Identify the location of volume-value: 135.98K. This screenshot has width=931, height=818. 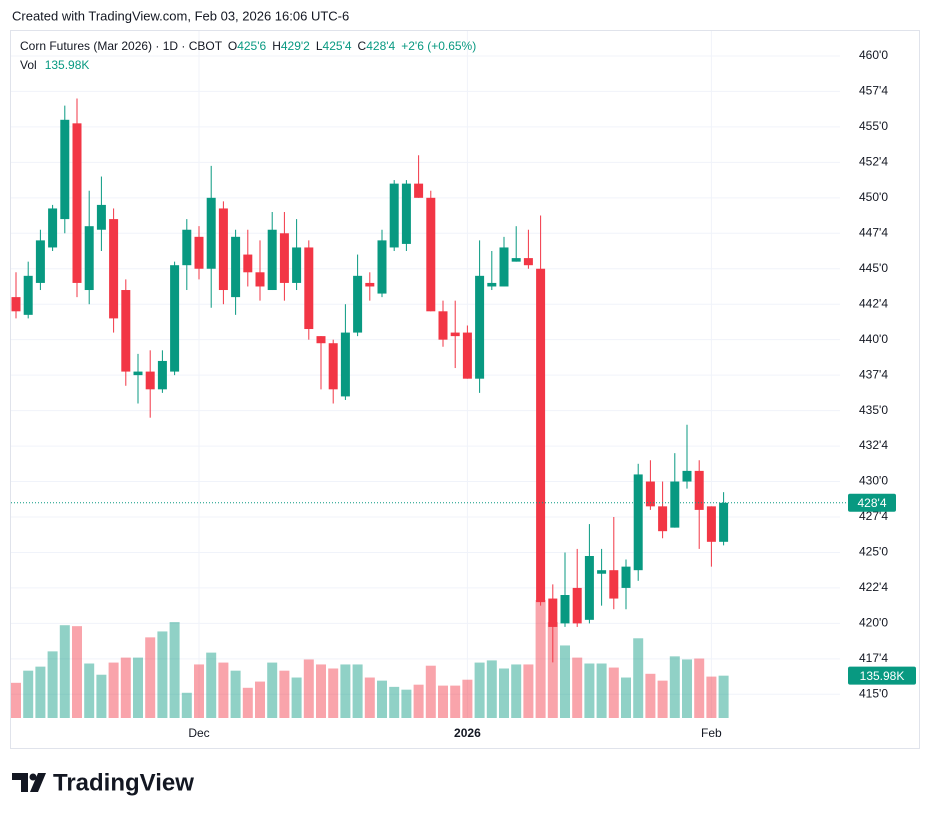
(67, 65).